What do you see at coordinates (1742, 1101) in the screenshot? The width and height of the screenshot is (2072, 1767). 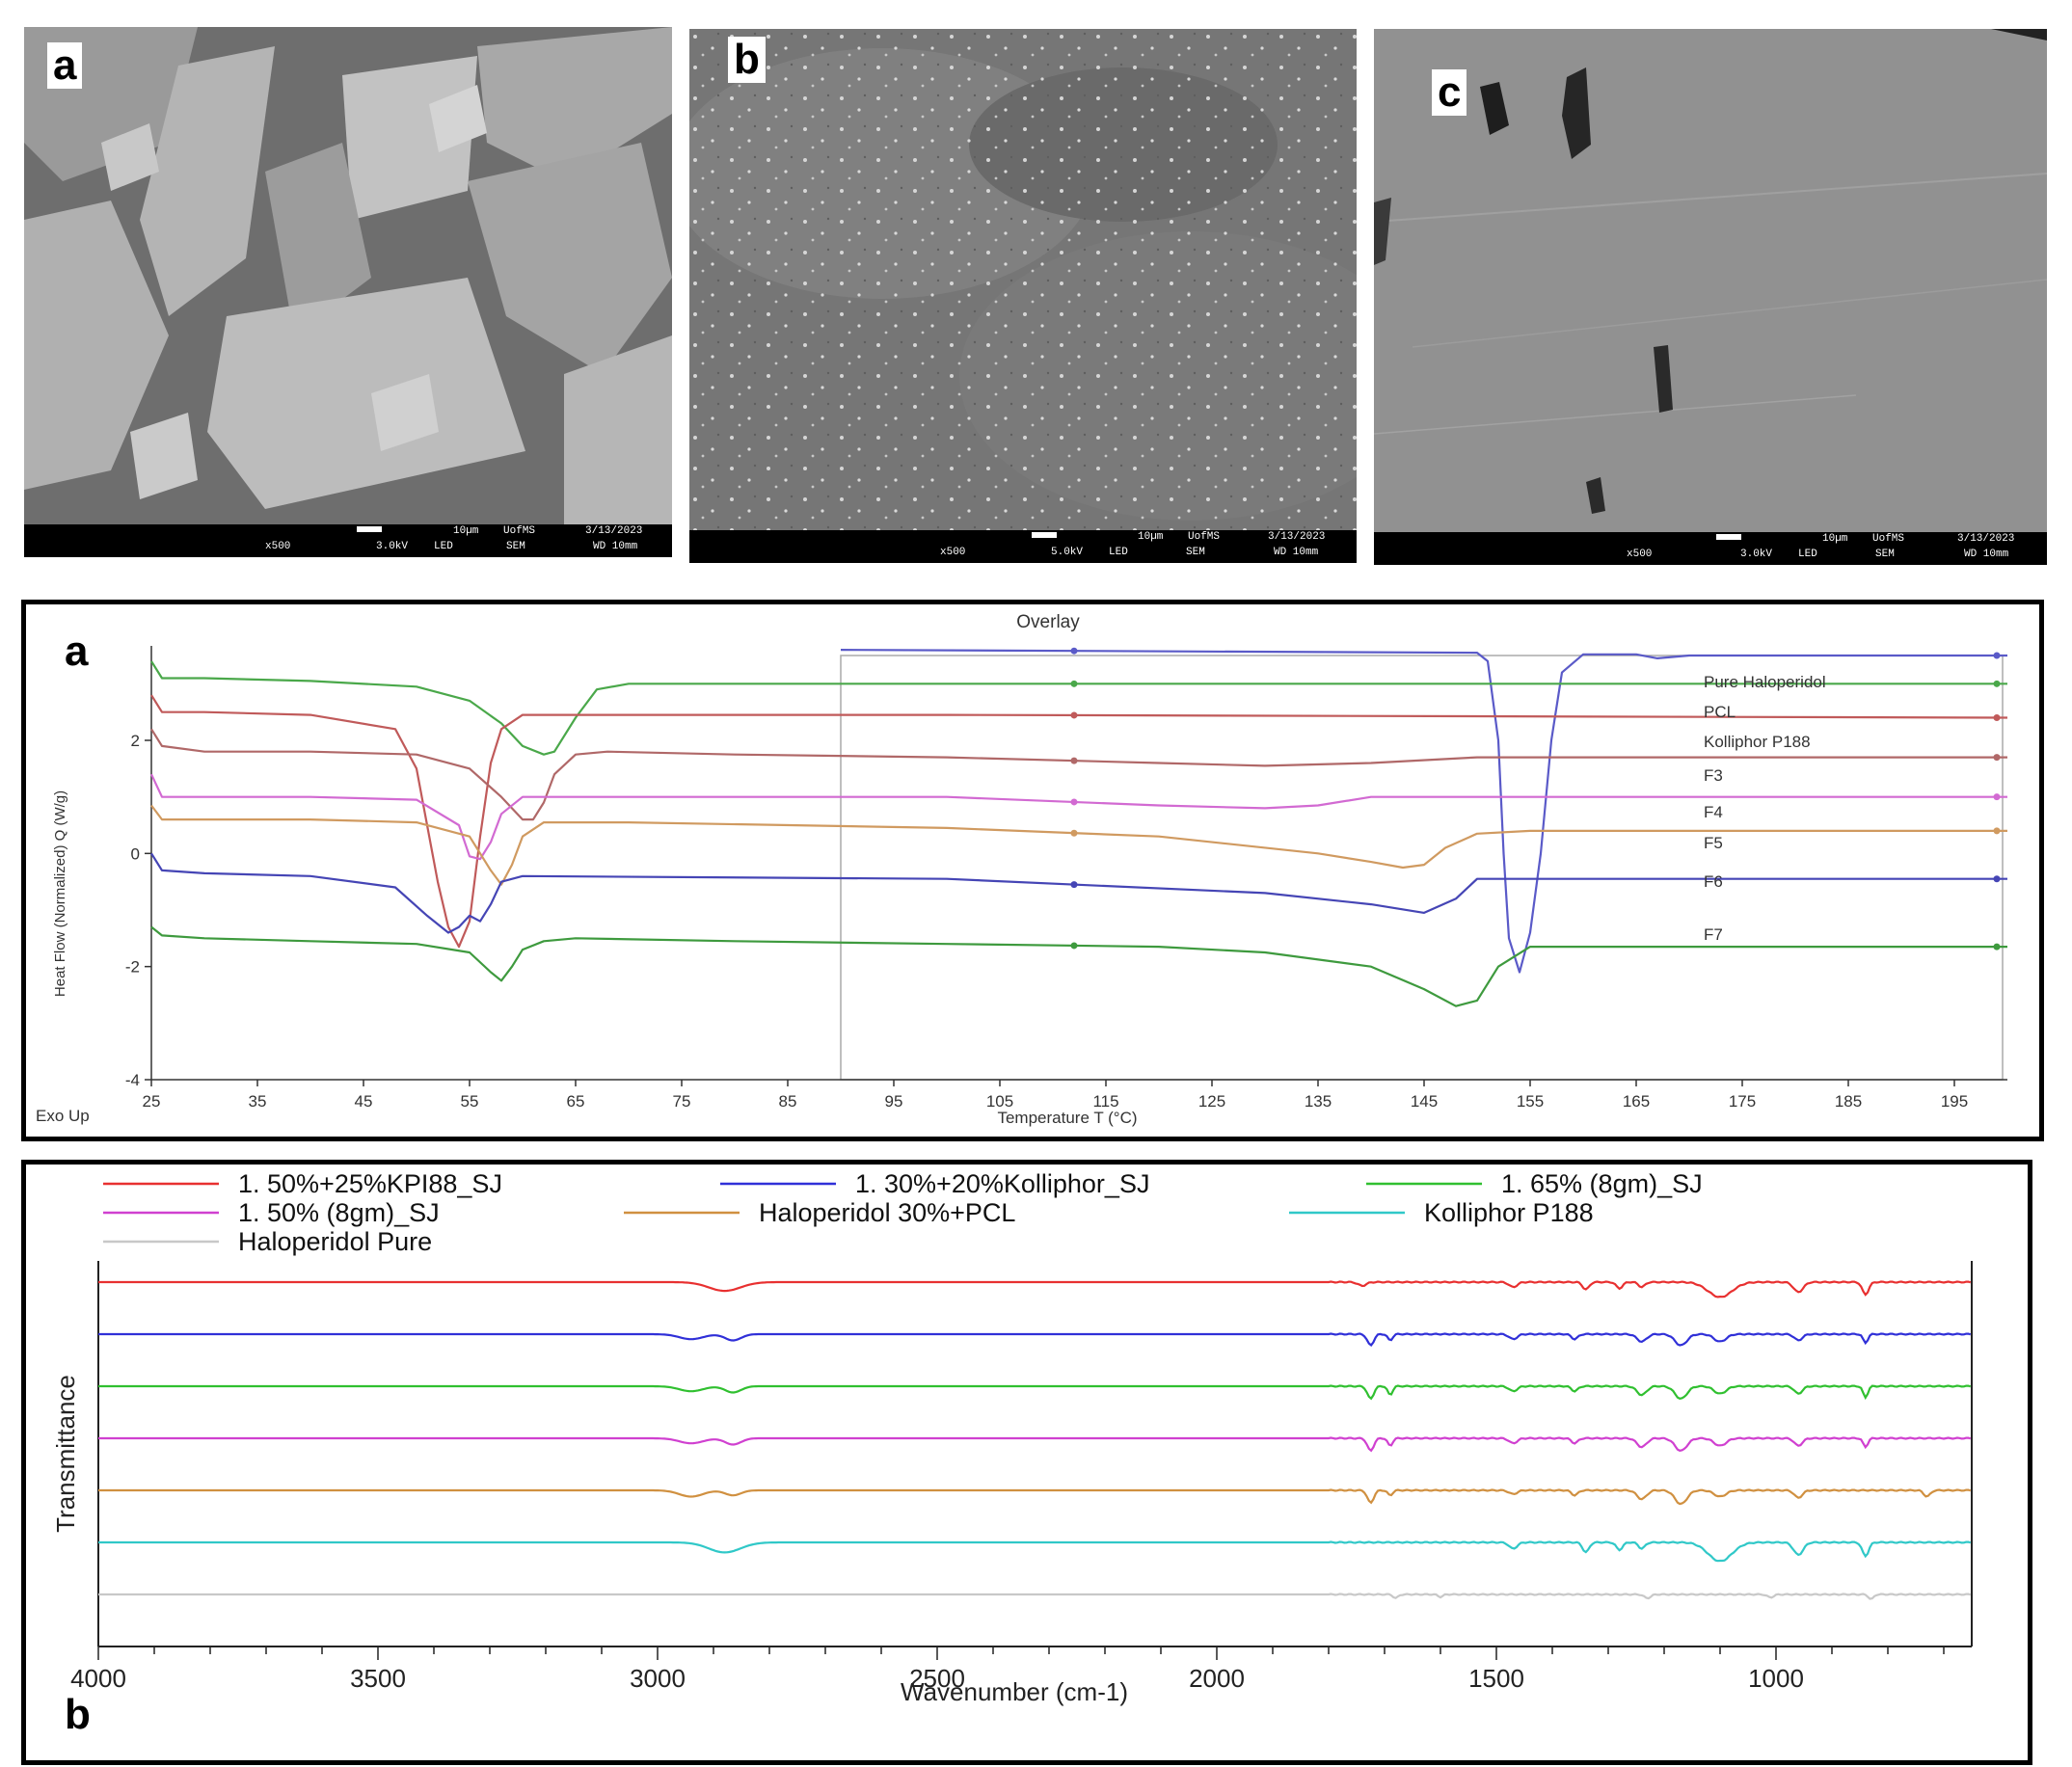 I see `x-tick-label: 175` at bounding box center [1742, 1101].